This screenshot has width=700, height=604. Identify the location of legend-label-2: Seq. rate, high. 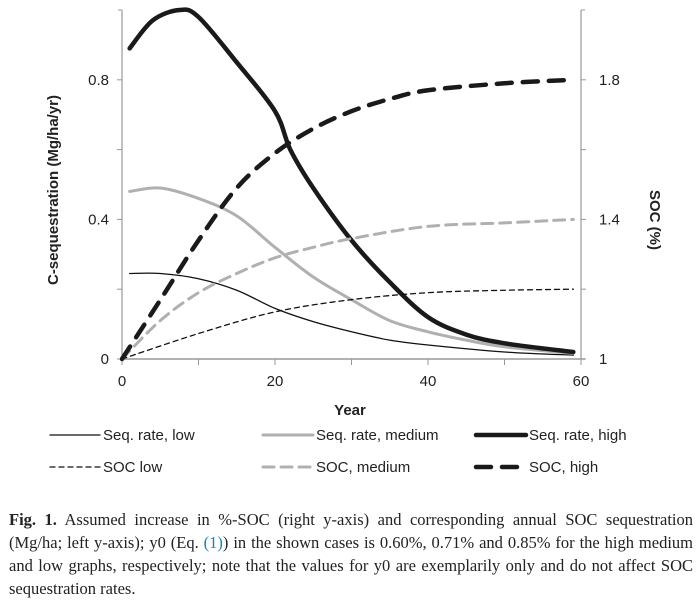
(578, 435).